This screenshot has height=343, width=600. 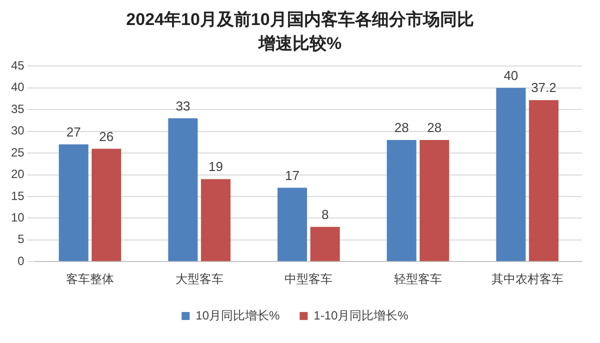 I want to click on x-tick-label: 中型客车, so click(x=308, y=279).